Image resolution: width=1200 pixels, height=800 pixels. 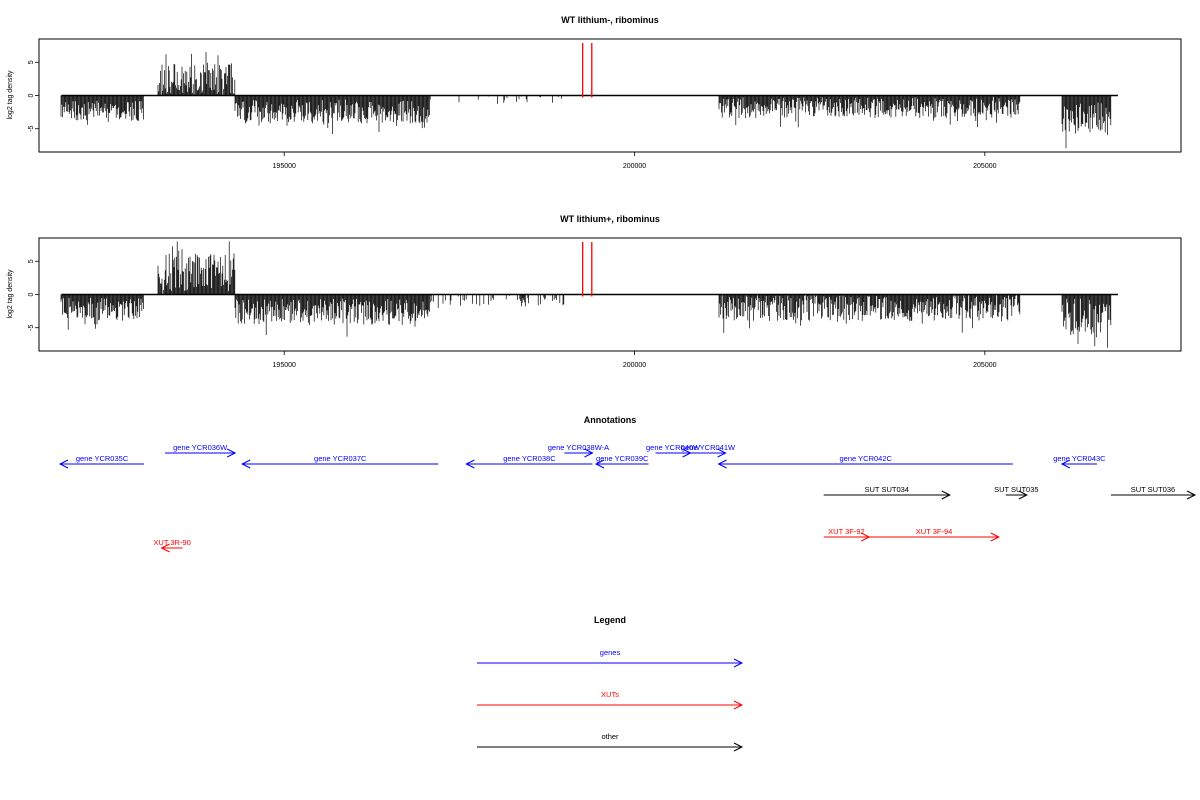 I want to click on feature-sut-sut034: SUT SUT034, so click(x=887, y=492).